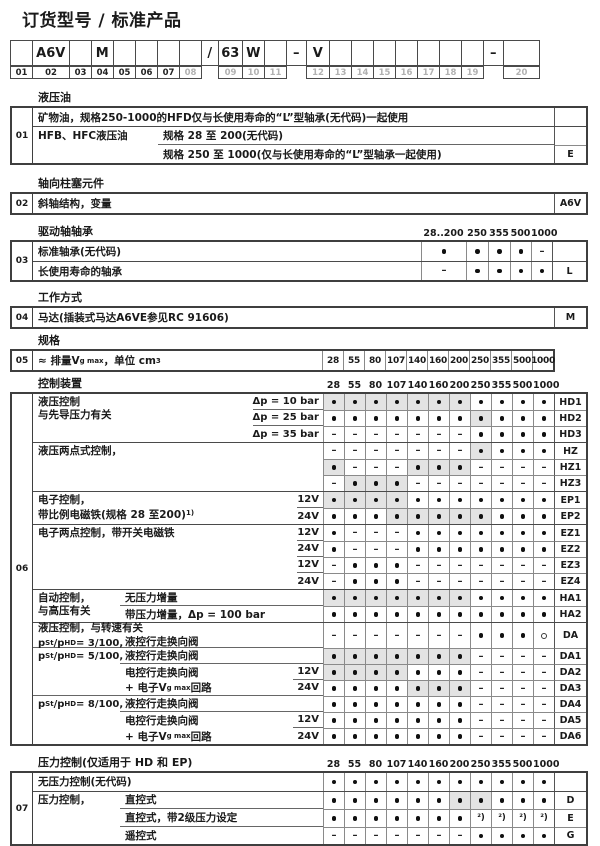  I want to click on code-cell: DA4, so click(570, 704).